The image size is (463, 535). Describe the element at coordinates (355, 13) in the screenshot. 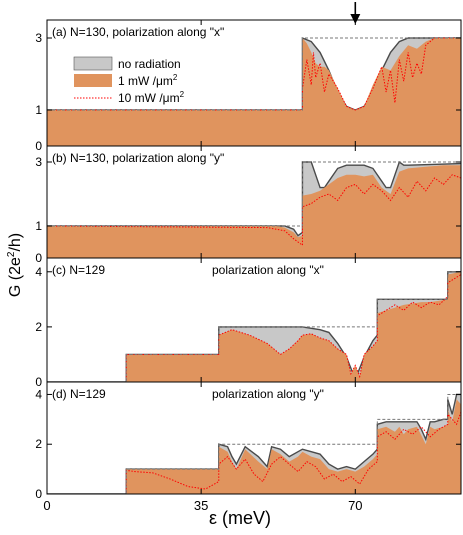

I see `arrow-indicator` at that location.